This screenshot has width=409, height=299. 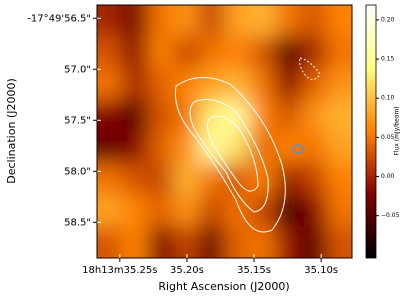 What do you see at coordinates (390, 215) in the screenshot?
I see `colorbar-tick-label: −0.05` at bounding box center [390, 215].